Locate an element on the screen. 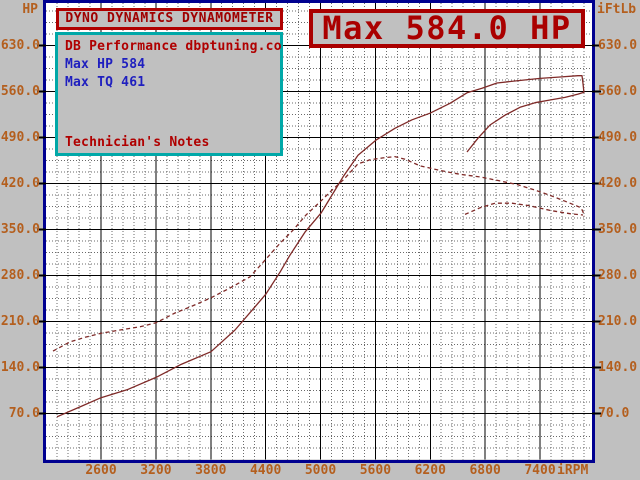 The height and width of the screenshot is (480, 640). y-tick-label-left: 560.0 is located at coordinates (20, 91).